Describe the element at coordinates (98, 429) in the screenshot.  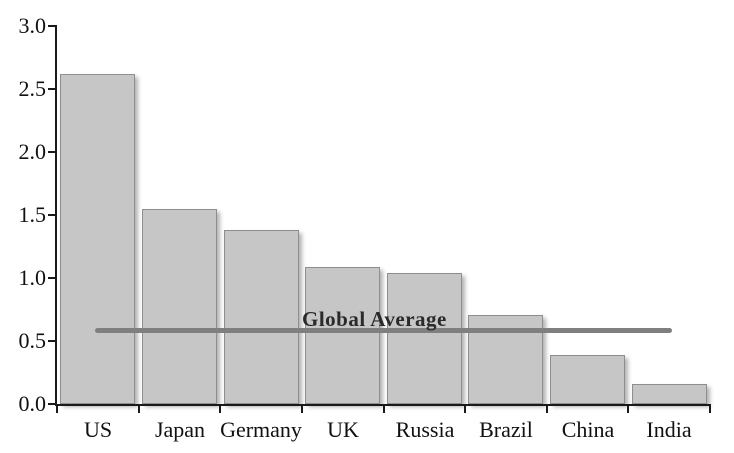
I see `x-label-us: US` at that location.